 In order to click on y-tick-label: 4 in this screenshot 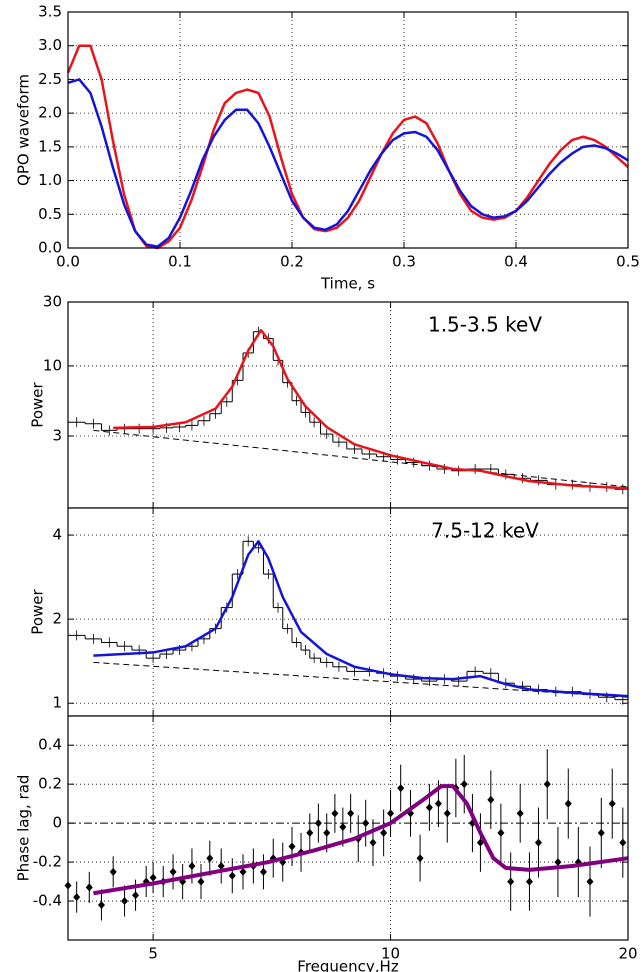, I will do `click(57, 535)`.